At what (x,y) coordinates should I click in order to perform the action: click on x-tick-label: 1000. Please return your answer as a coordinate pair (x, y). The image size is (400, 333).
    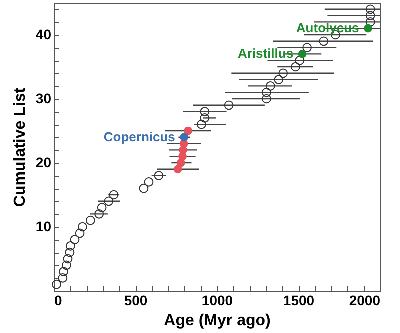
    Looking at the image, I should click on (218, 300).